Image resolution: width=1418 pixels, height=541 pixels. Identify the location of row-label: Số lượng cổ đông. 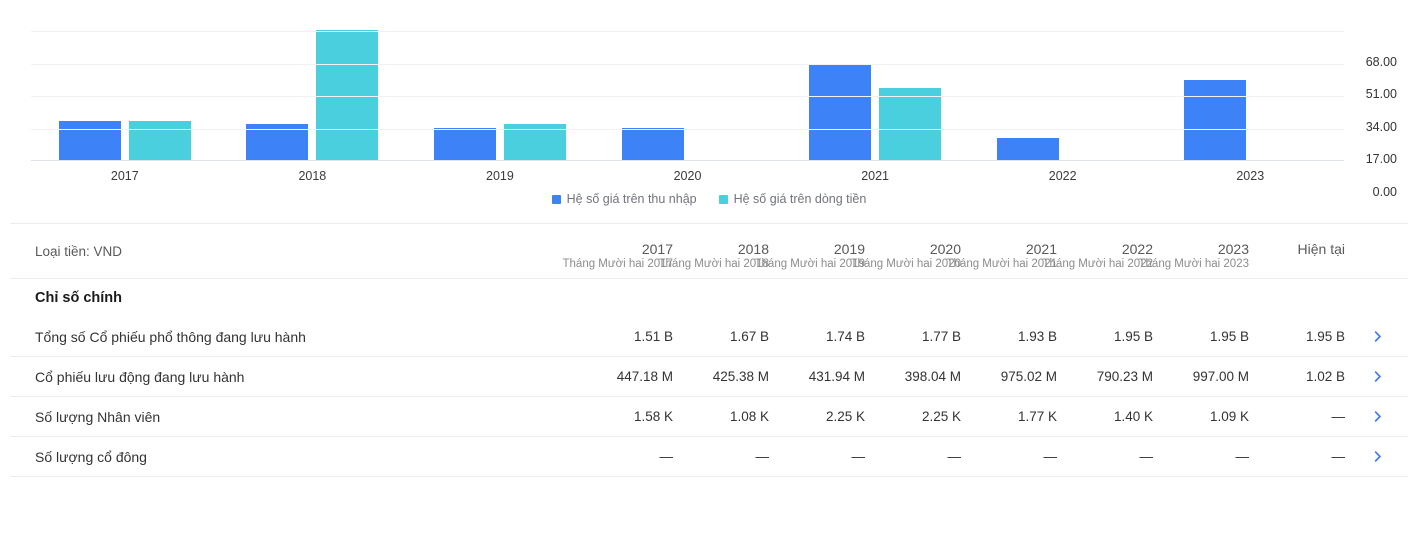
(91, 456).